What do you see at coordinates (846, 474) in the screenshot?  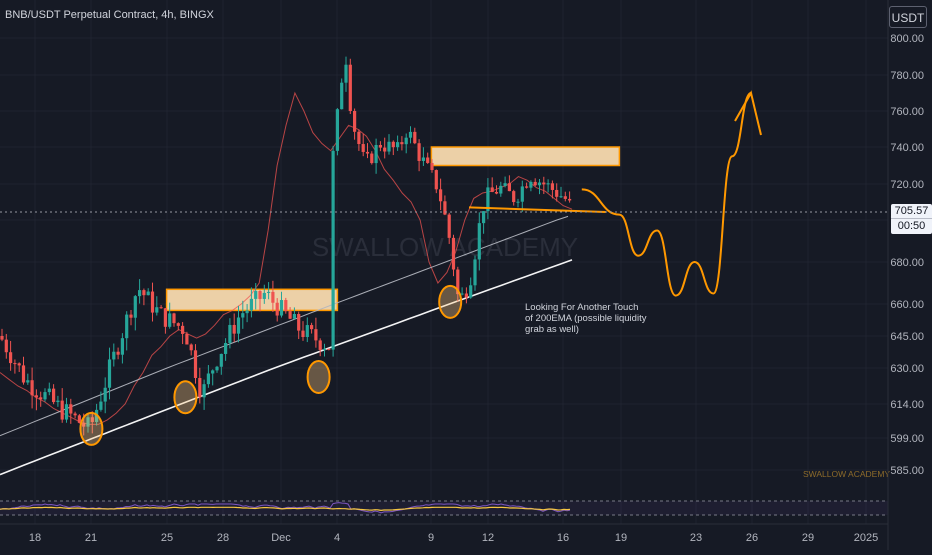 I see `footer-watermark: SWALLOW ACADEMY` at bounding box center [846, 474].